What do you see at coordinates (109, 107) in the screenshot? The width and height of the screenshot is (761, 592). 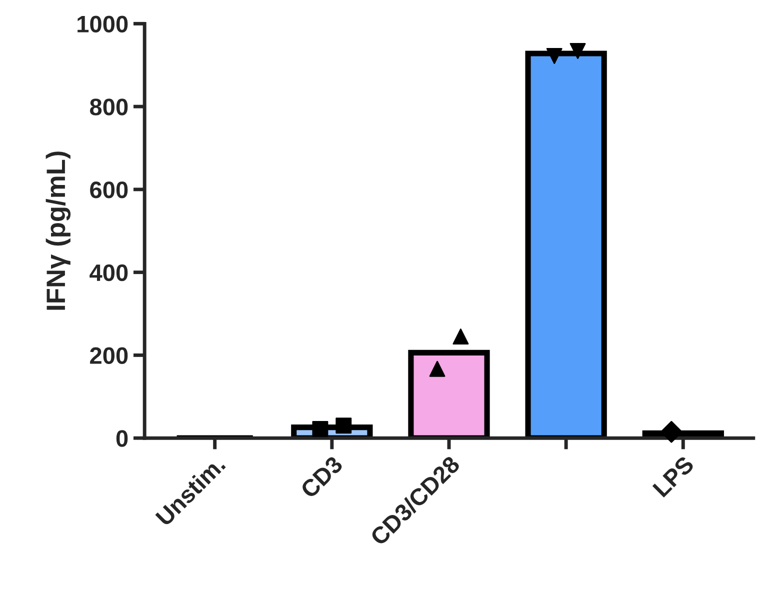 I see `y-tick-label: 800` at bounding box center [109, 107].